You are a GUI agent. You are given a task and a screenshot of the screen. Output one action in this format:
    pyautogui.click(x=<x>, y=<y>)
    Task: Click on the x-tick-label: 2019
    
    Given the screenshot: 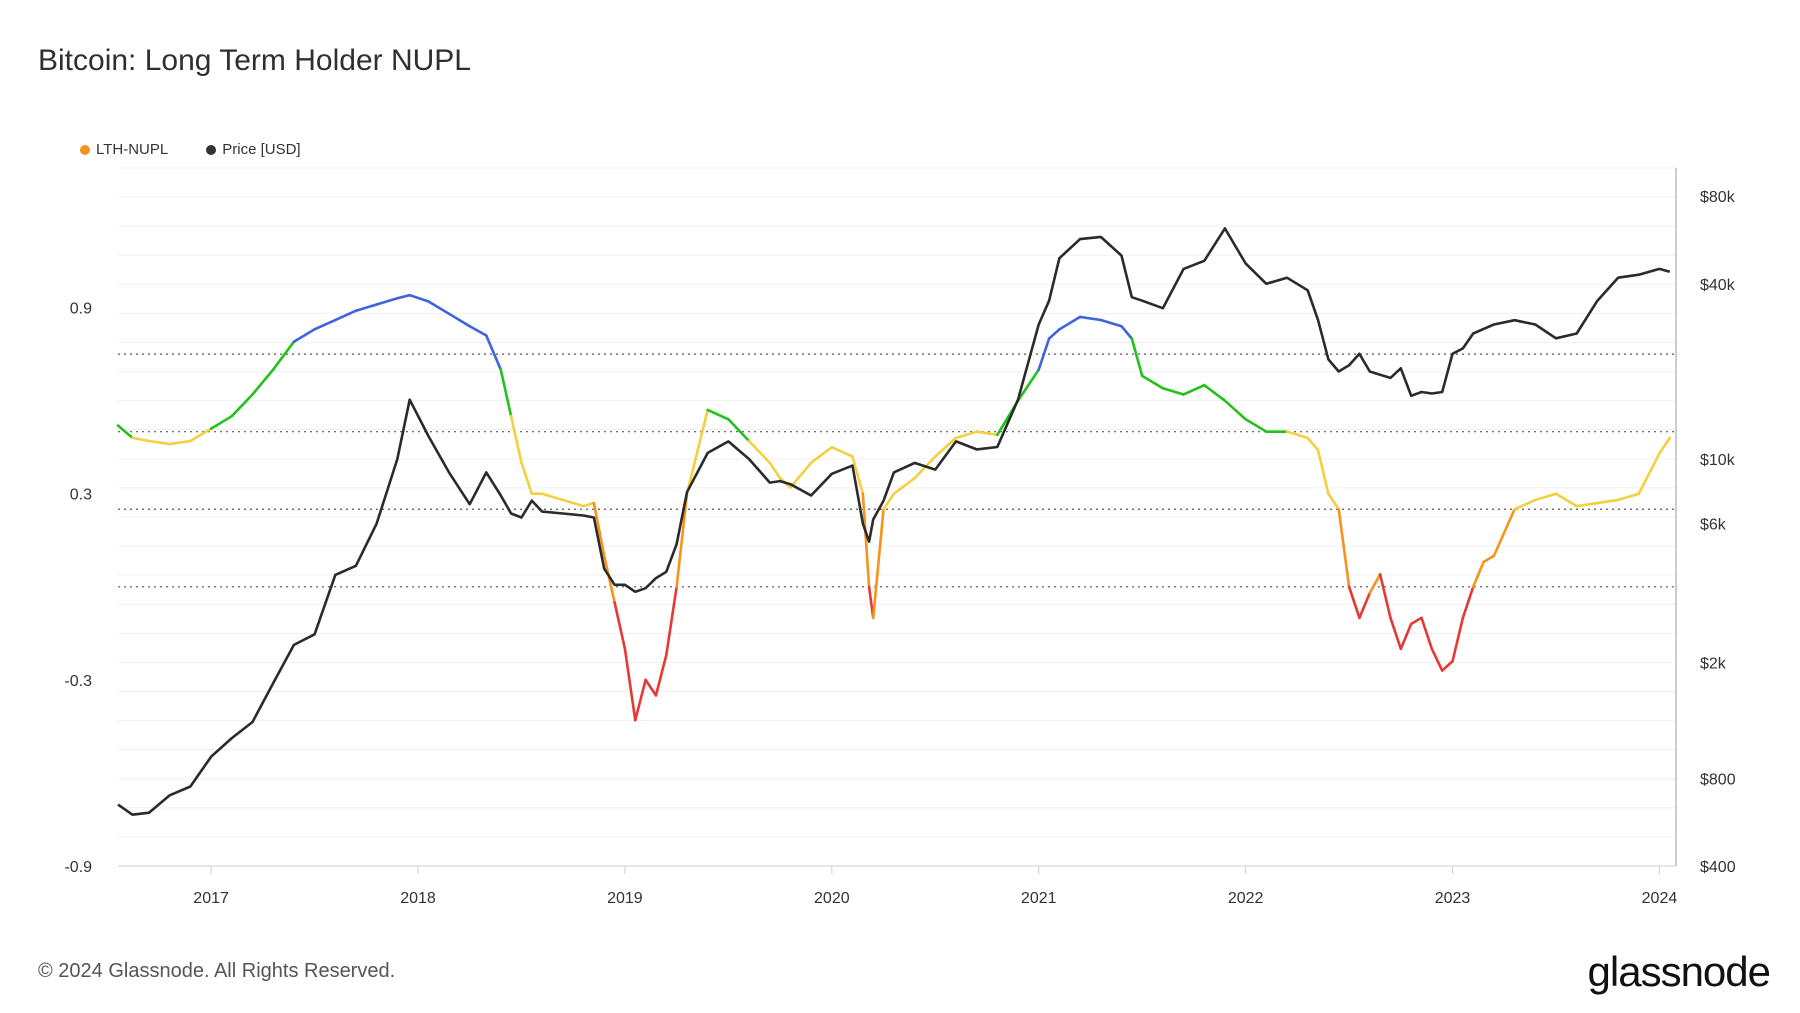 What is the action you would take?
    pyautogui.click(x=625, y=898)
    